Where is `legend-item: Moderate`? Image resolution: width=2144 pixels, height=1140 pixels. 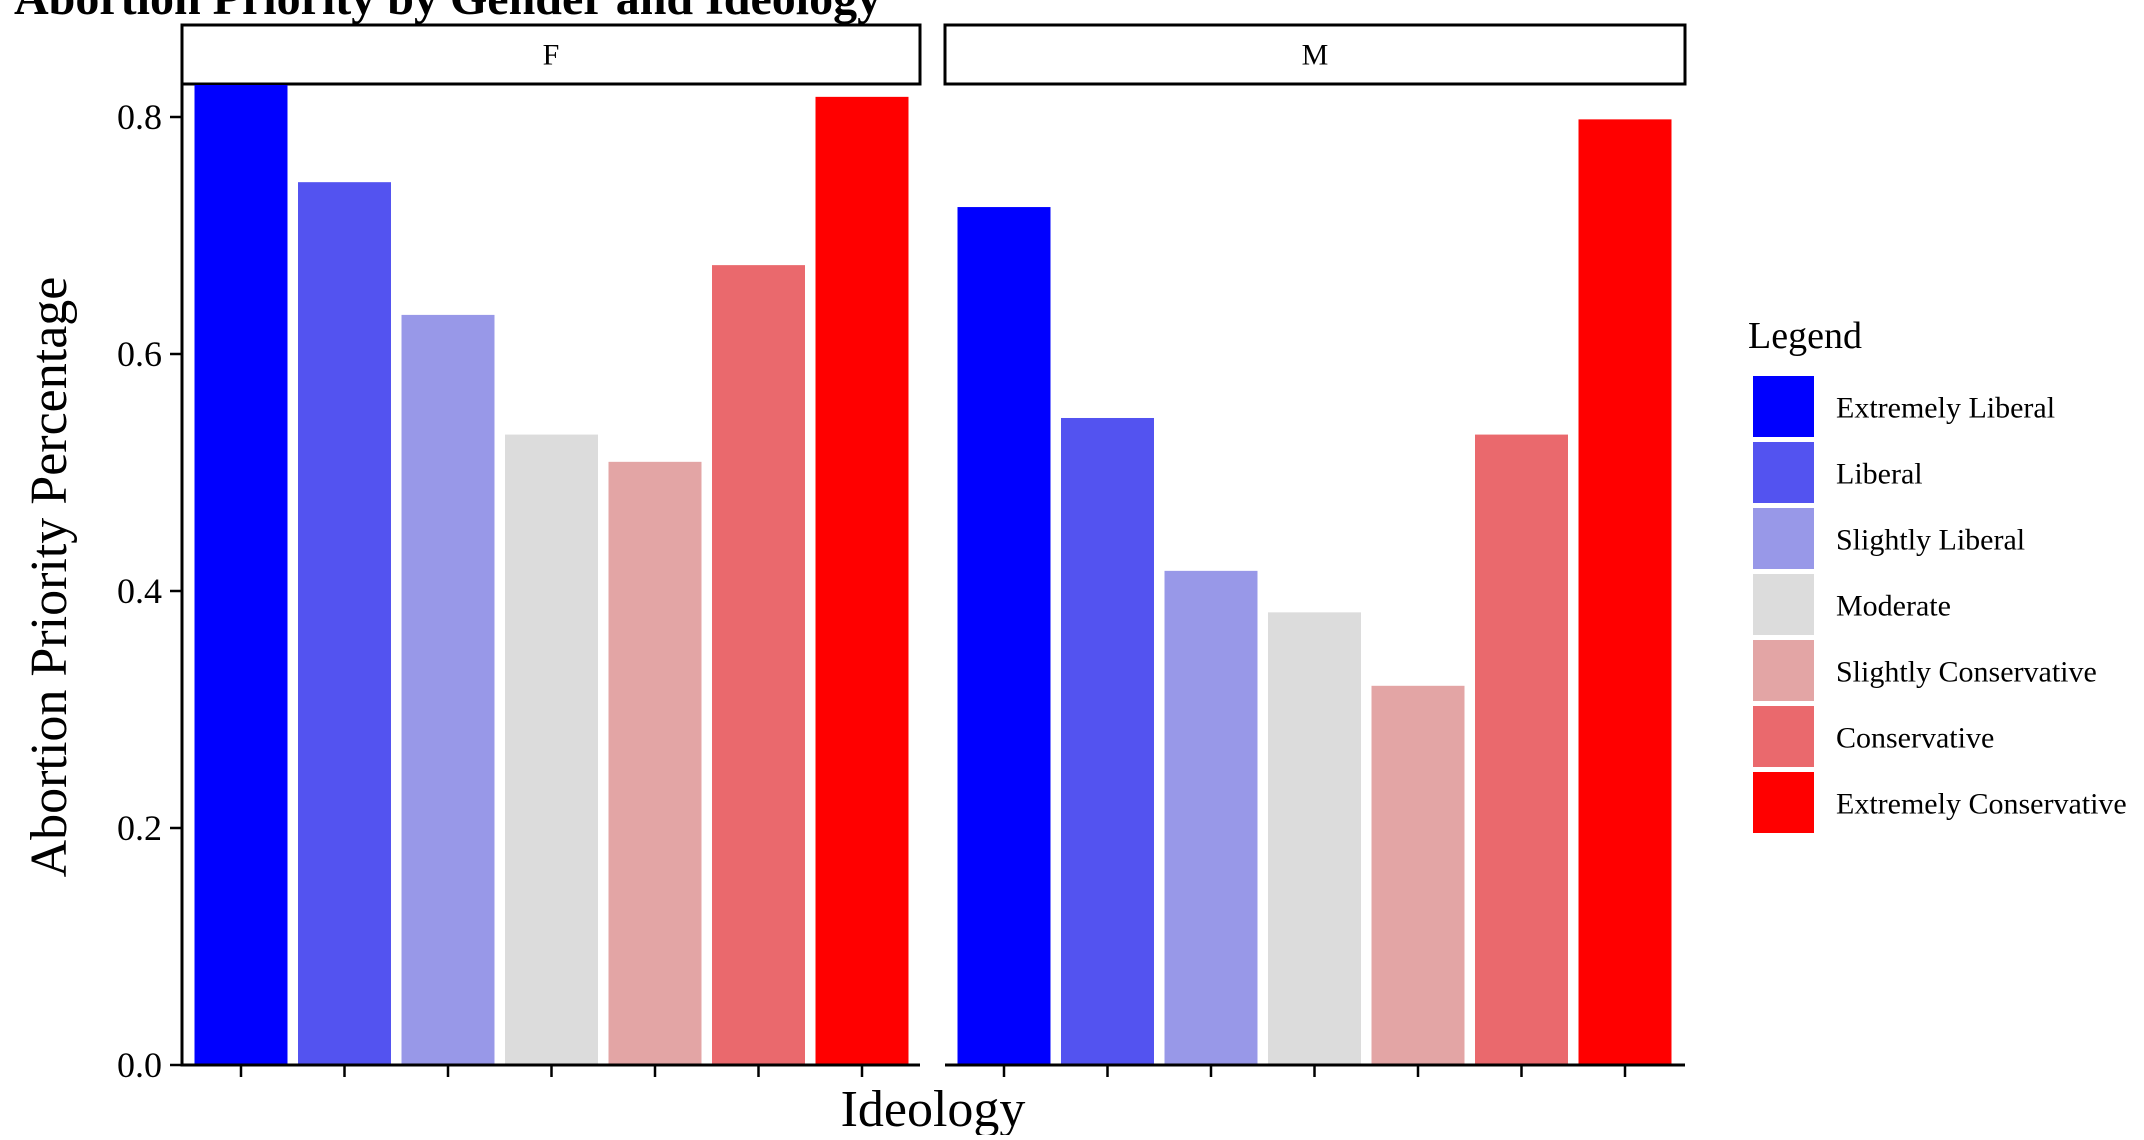 legend-item: Moderate is located at coordinates (1852, 604).